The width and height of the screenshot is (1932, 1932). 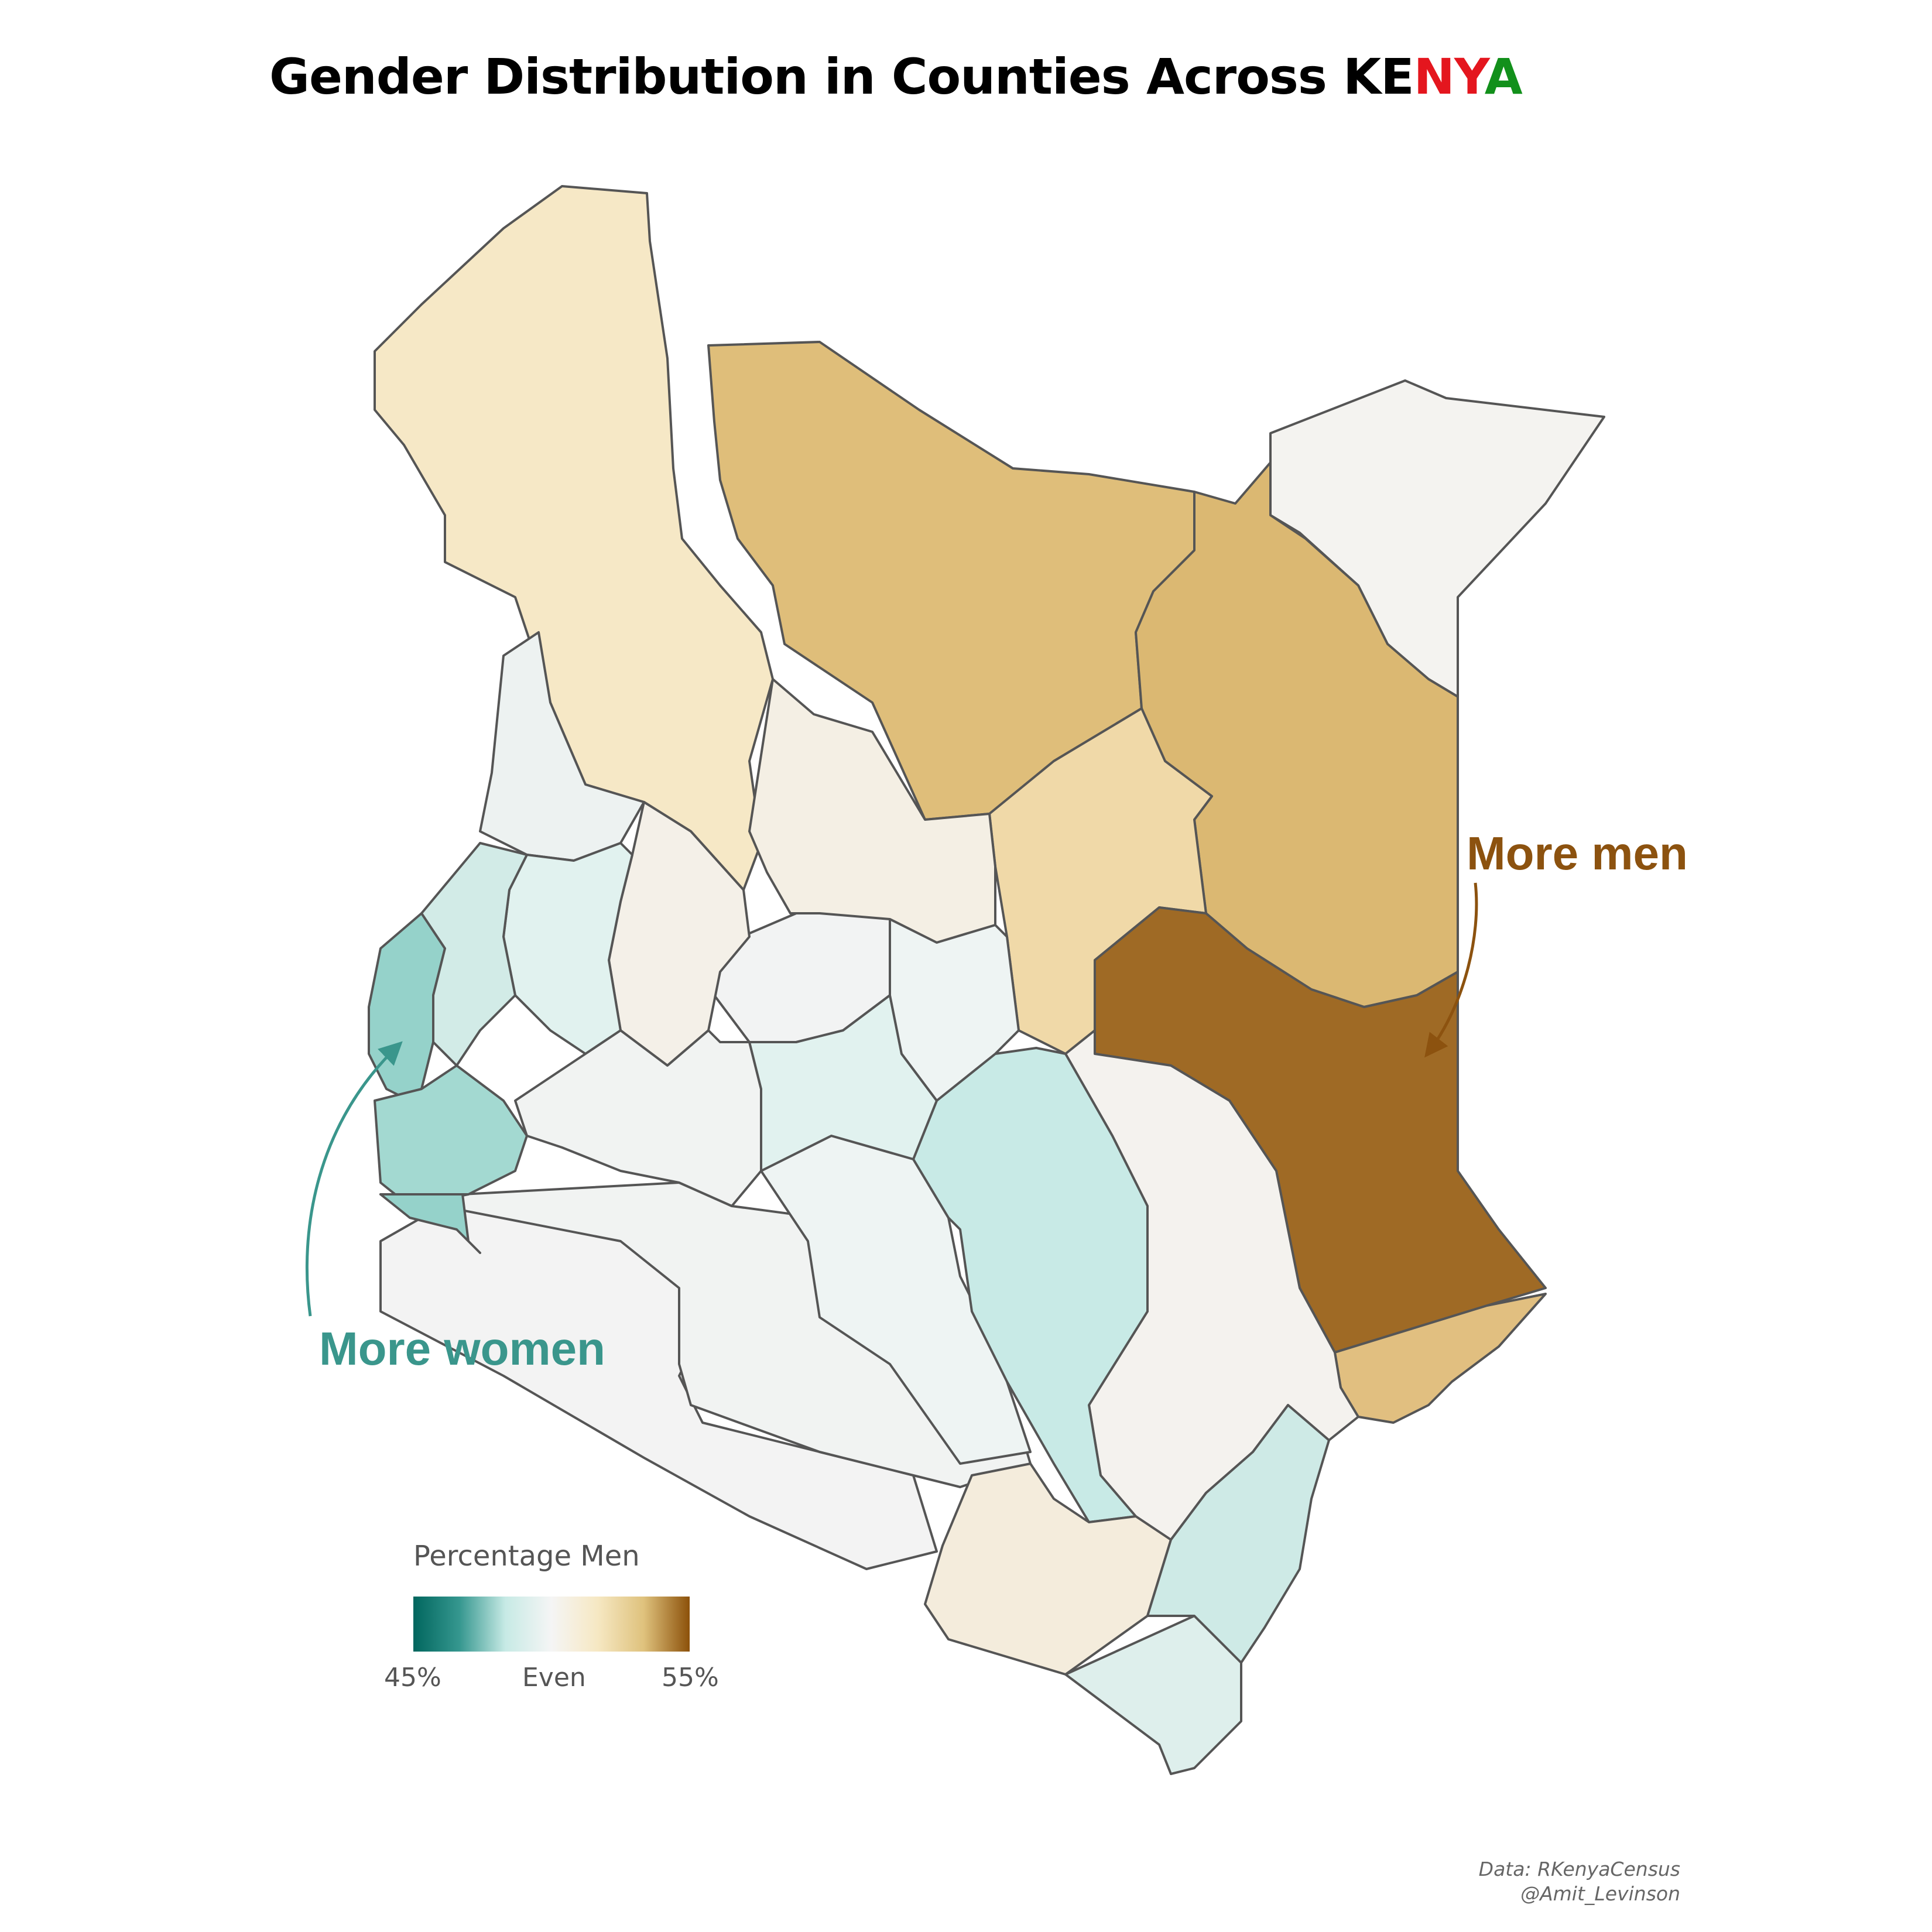 I want to click on source-caption: Data: RKenyaCensus @Amit_Levinson, so click(x=1579, y=1881).